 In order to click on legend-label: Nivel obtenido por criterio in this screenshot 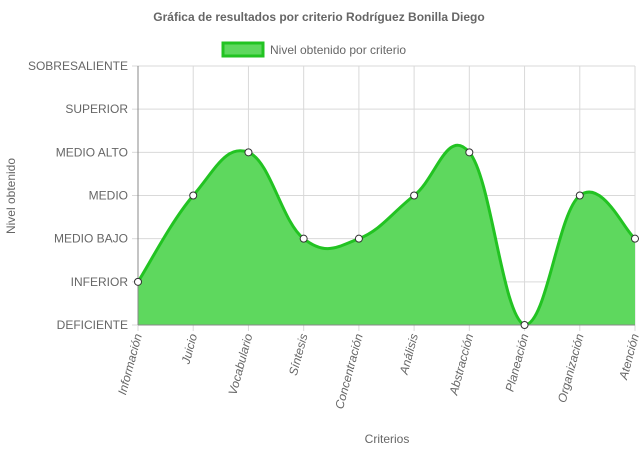, I will do `click(338, 50)`.